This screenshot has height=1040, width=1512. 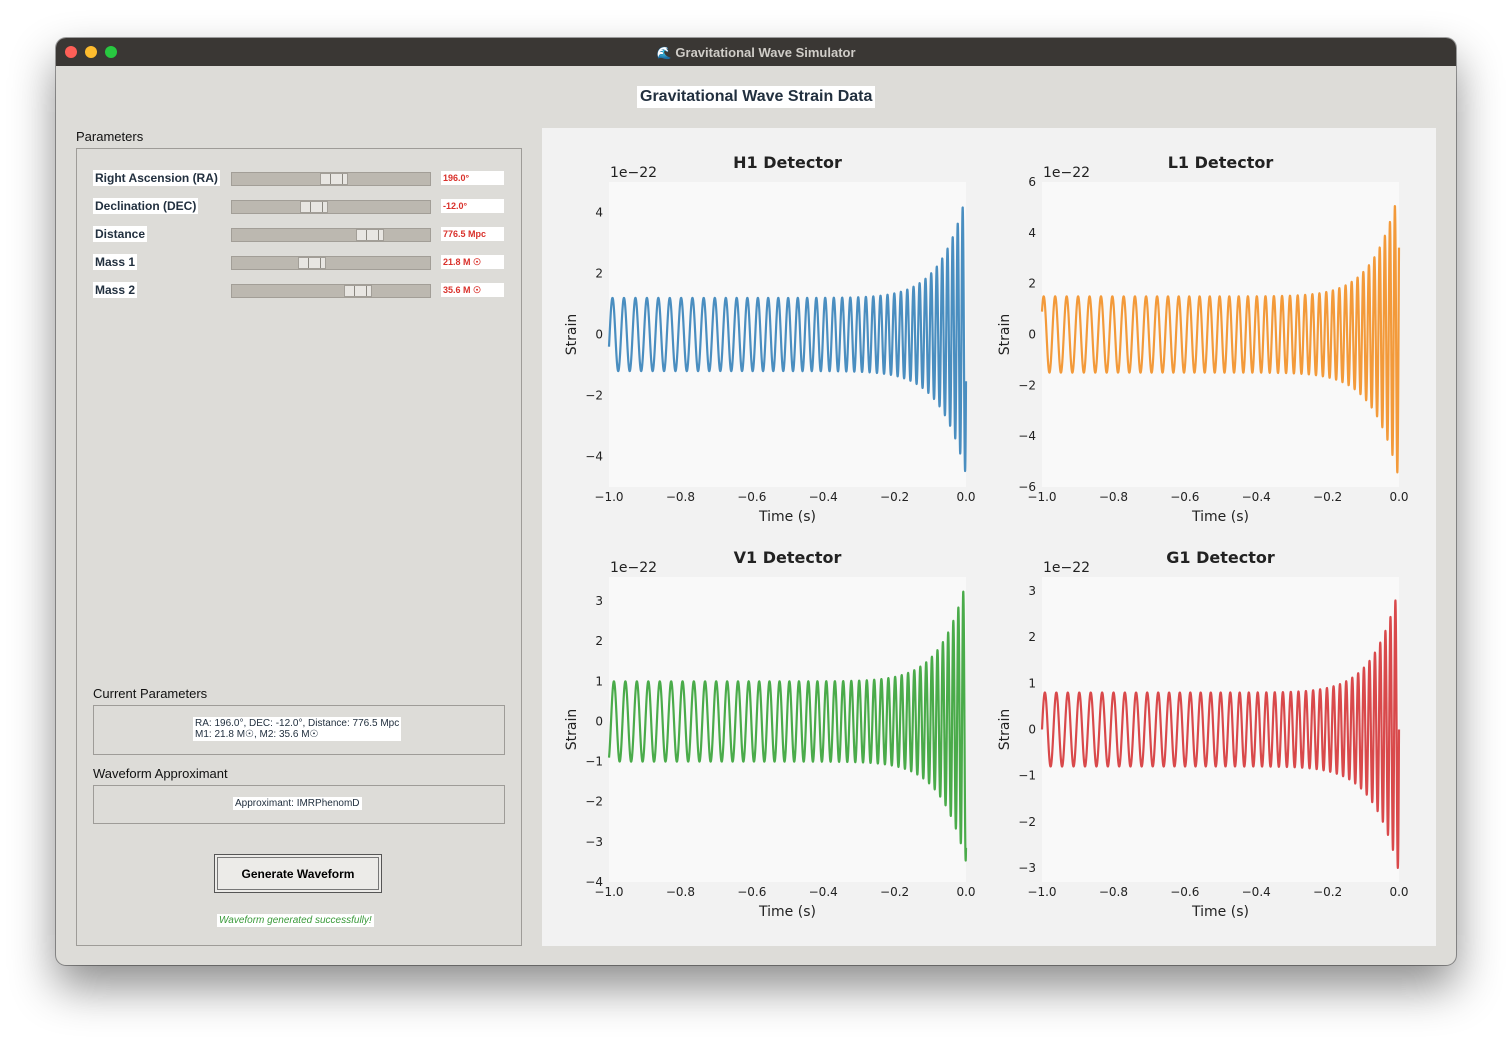 I want to click on v1-x-axis-label: Time (s), so click(x=787, y=912).